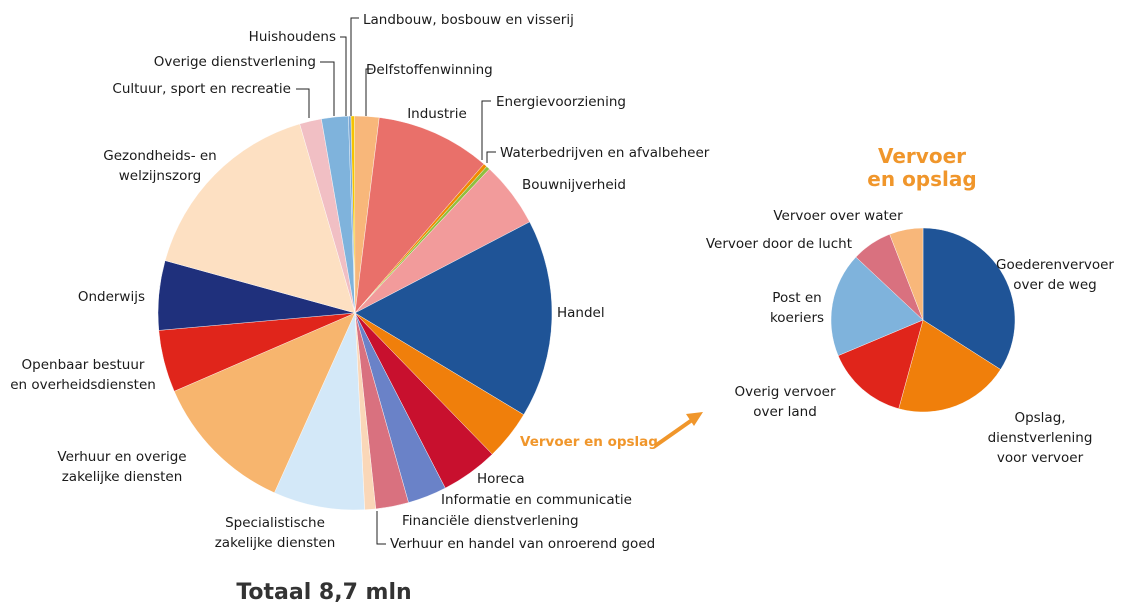  Describe the element at coordinates (83, 375) in the screenshot. I see `slice-label: Openbaar bestuur en overheidsdiensten` at that location.